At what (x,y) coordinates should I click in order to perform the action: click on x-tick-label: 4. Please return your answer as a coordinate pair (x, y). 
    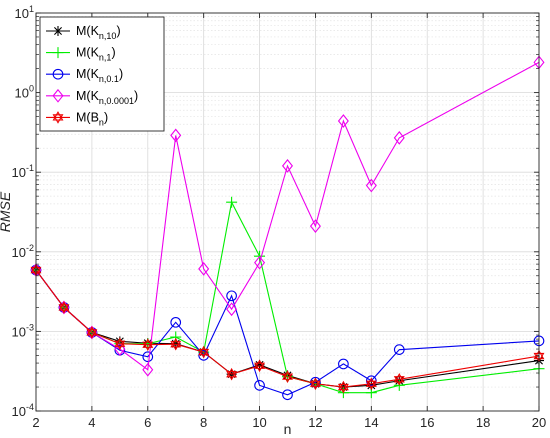
    Looking at the image, I should click on (91, 422).